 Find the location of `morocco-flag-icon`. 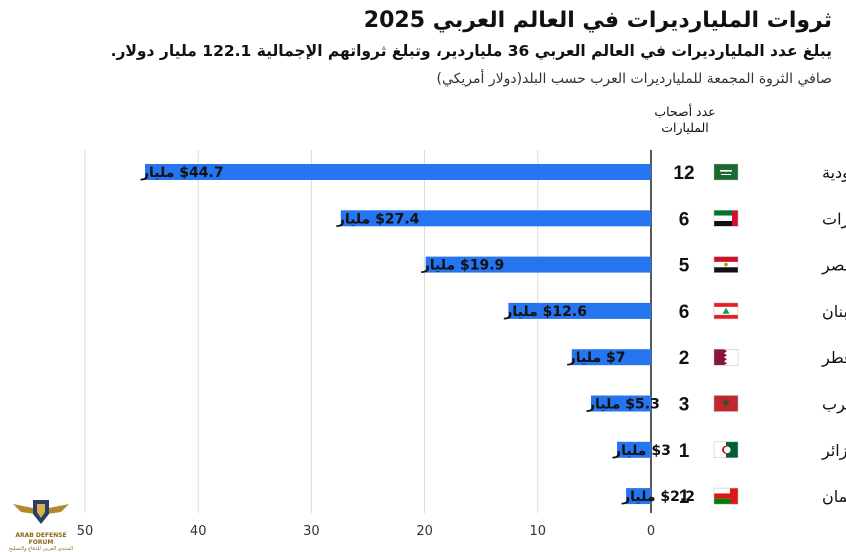

morocco-flag-icon is located at coordinates (726, 403).